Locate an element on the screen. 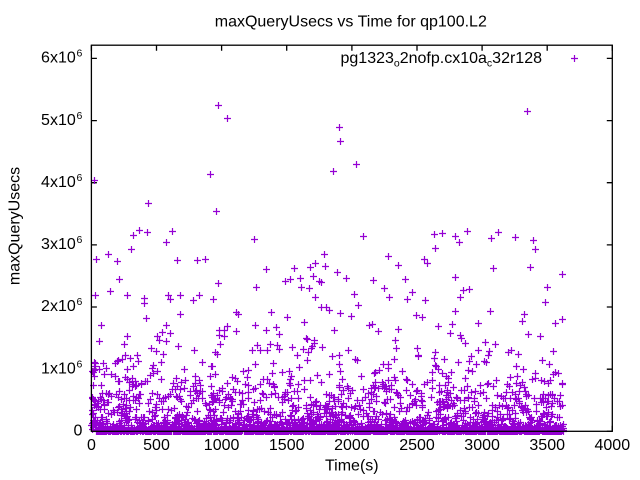  svg-text: Time(s) is located at coordinates (352, 466).